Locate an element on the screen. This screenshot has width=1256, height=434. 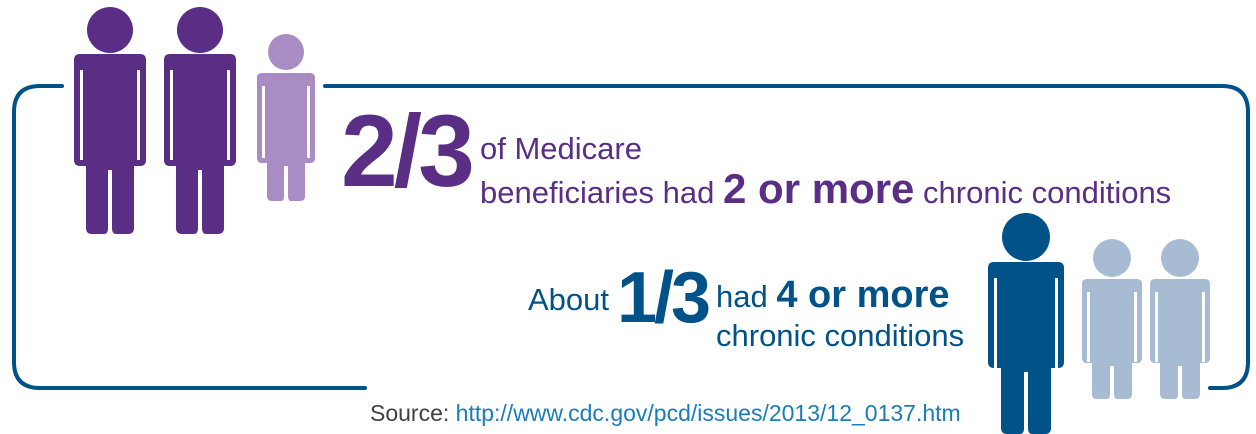
blue-figure-group is located at coordinates (1099, 323).